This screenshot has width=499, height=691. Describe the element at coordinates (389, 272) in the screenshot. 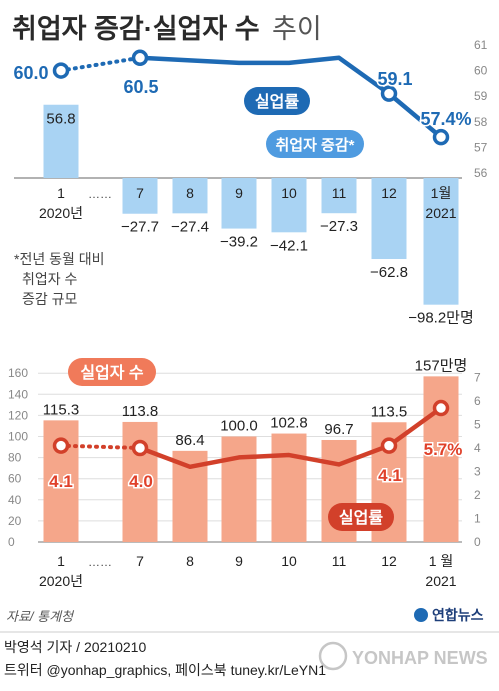

I see `employment-change-value: −62.8` at that location.